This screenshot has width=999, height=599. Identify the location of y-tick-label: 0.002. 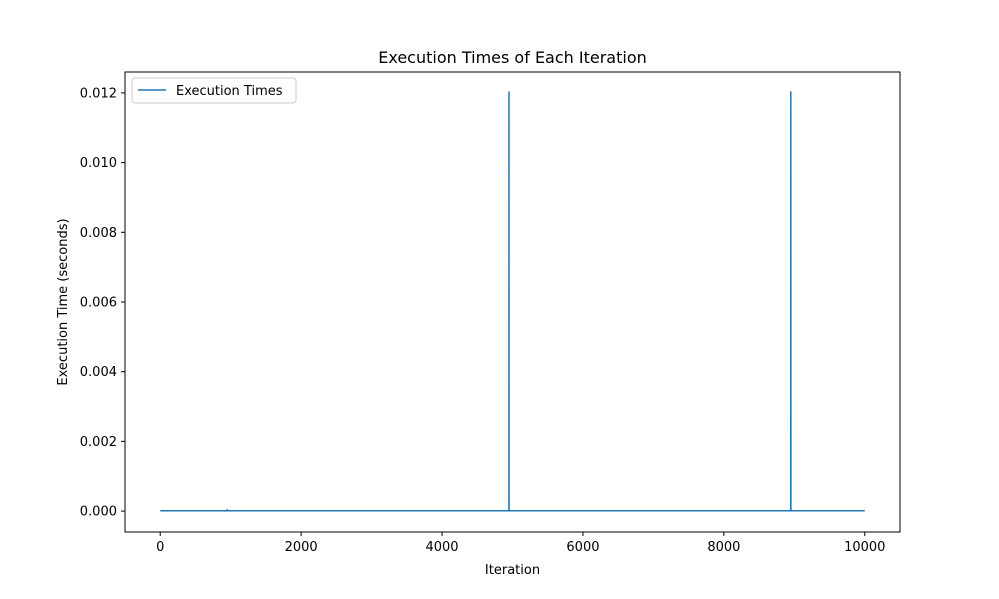
(98, 442).